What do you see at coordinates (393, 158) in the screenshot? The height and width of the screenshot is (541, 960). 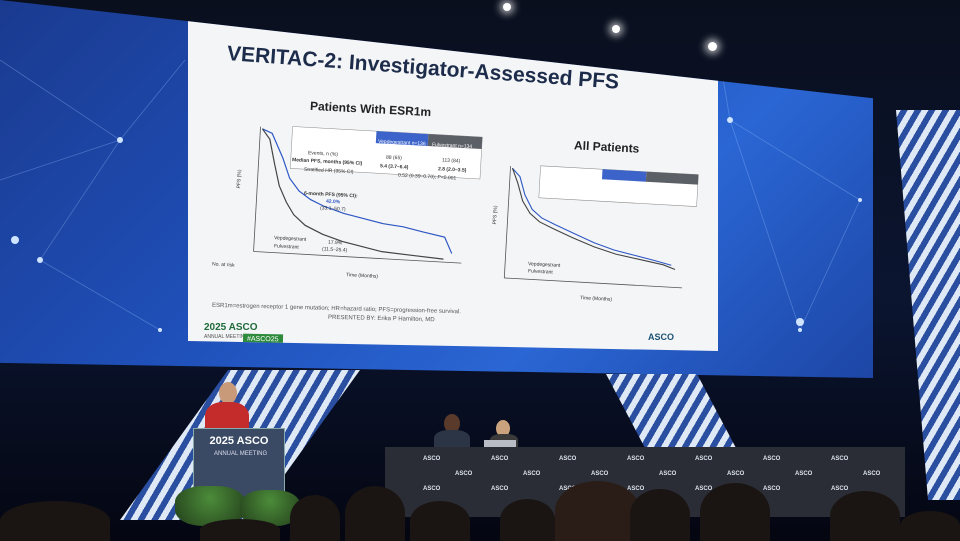 I see `val-events-vep: 88 (65)` at bounding box center [393, 158].